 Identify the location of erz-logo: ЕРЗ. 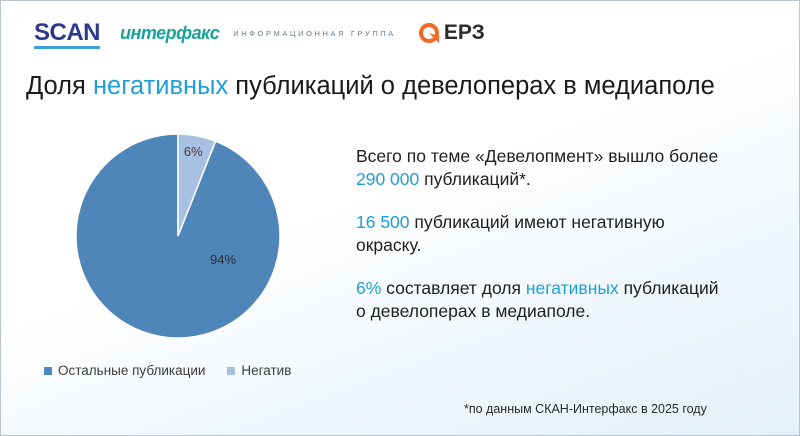
(451, 33).